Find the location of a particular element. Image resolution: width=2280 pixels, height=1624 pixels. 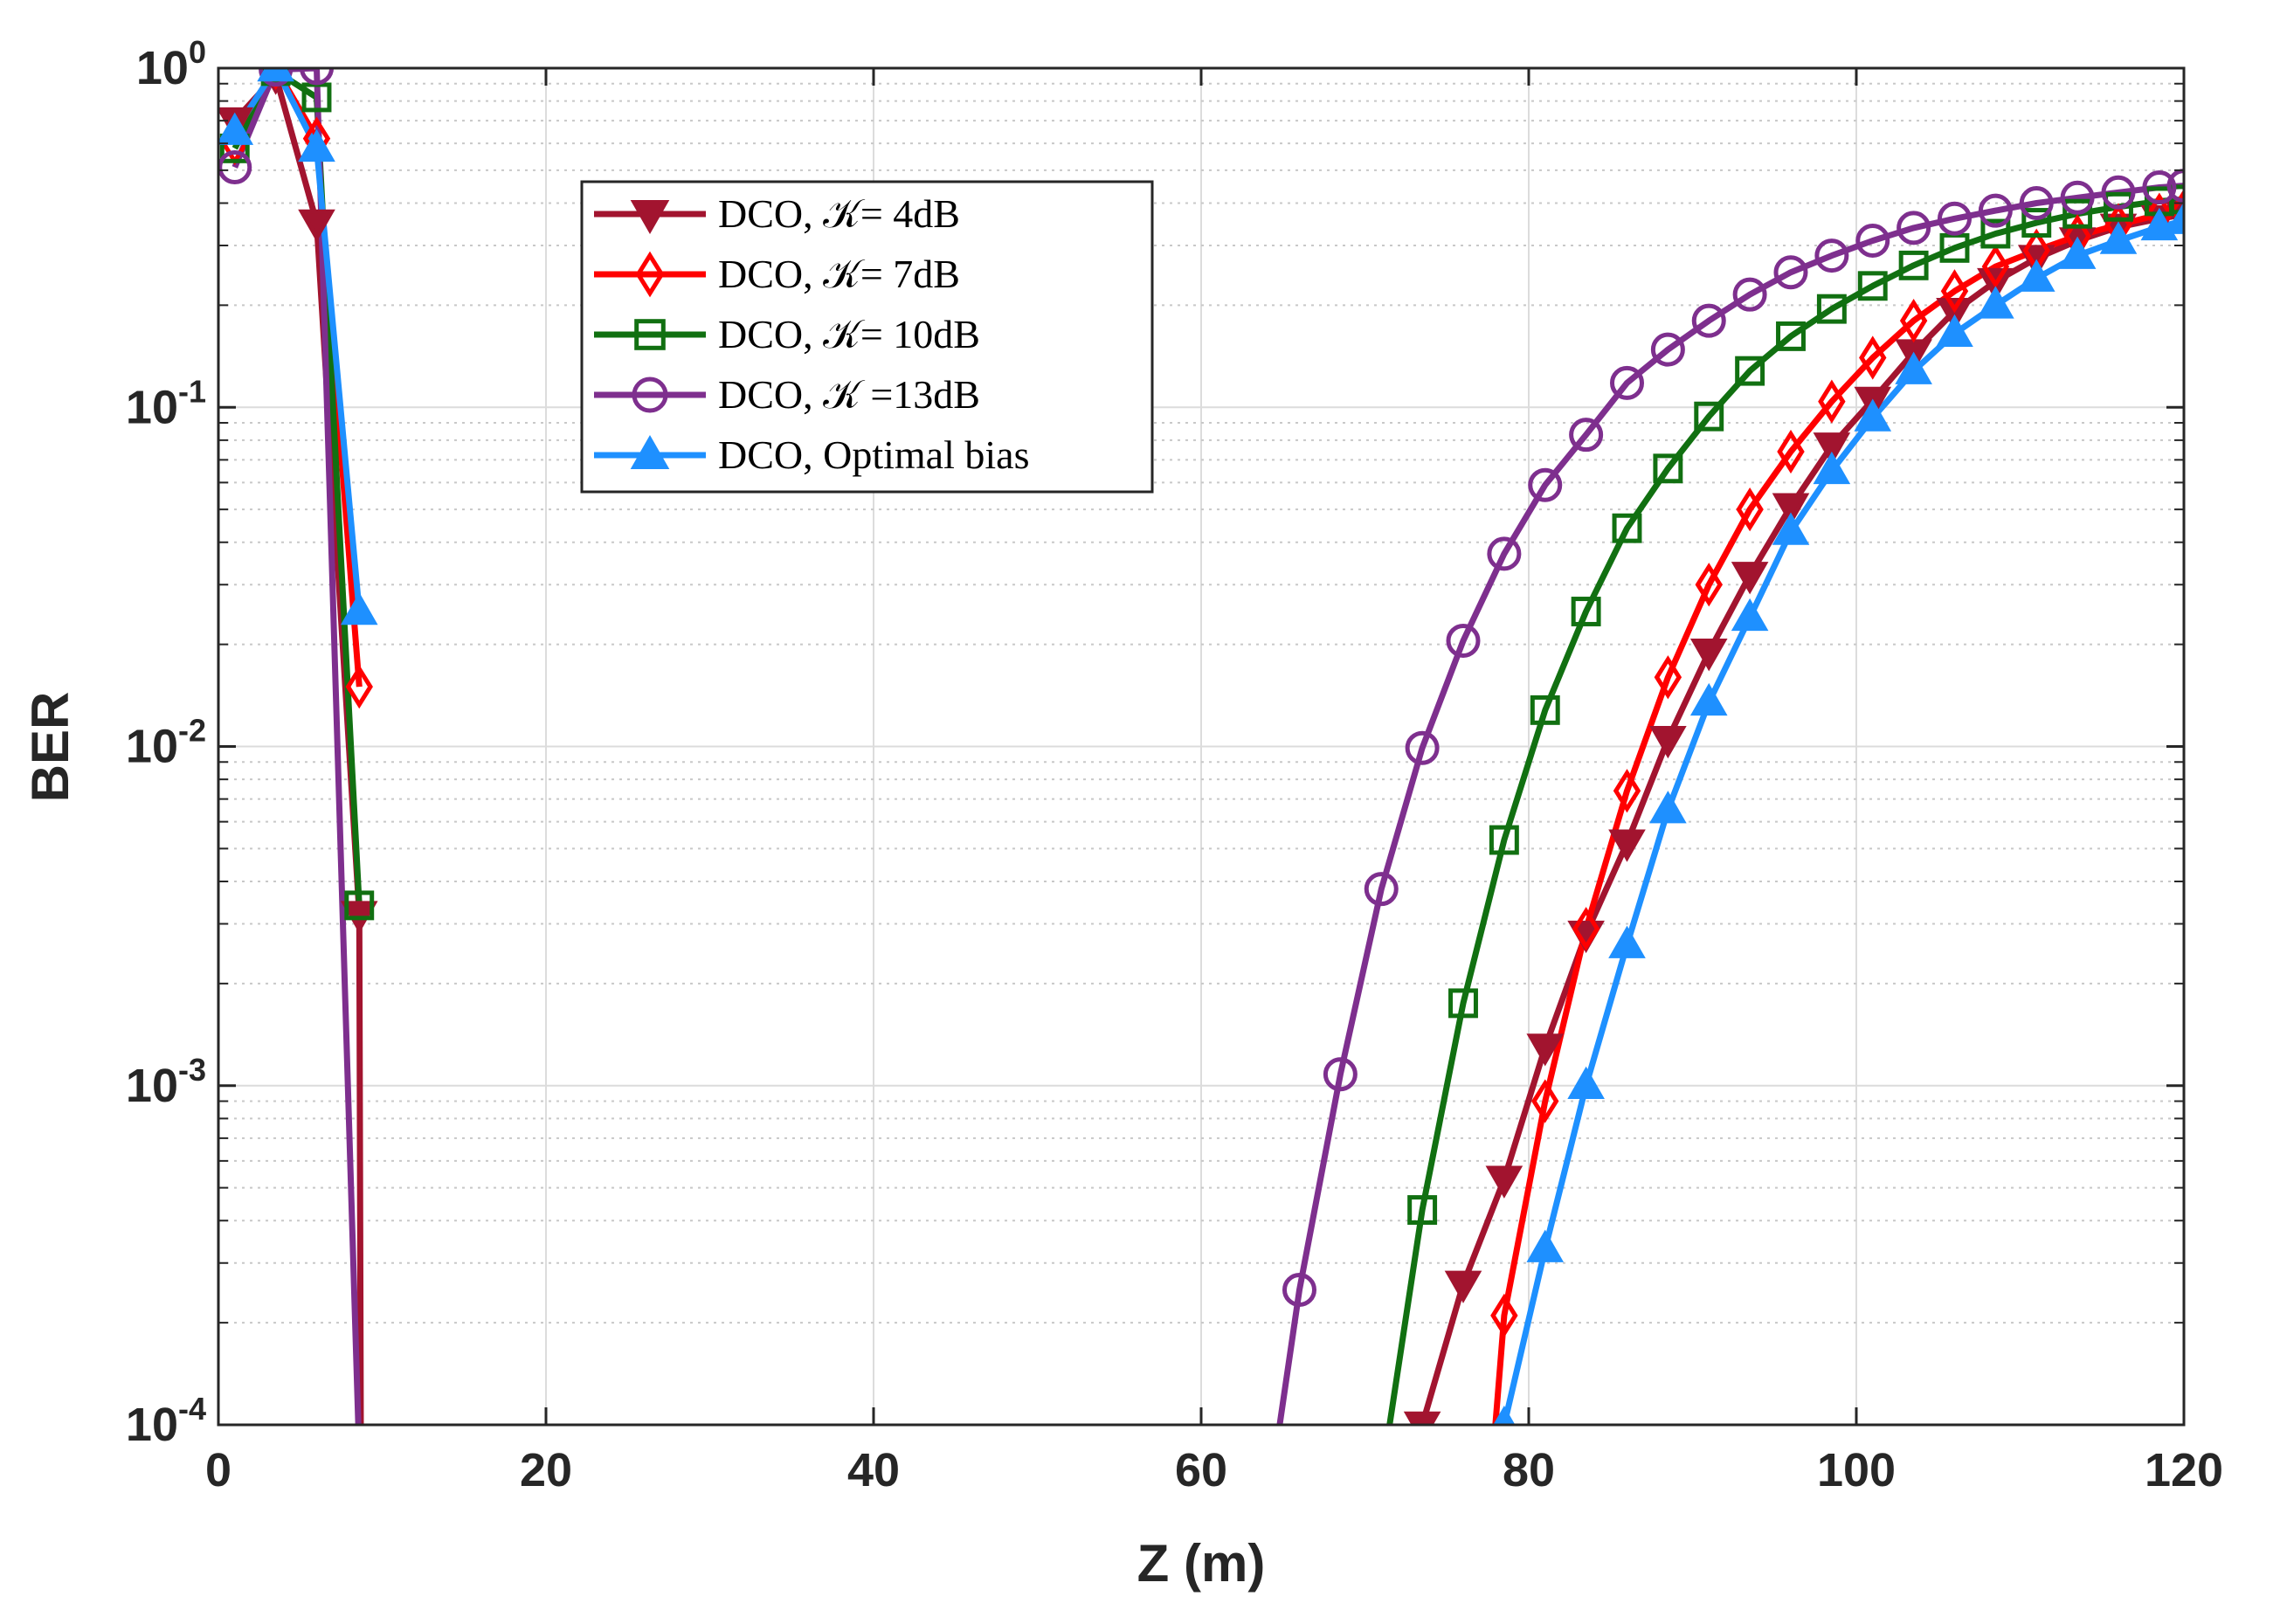

legend-label-1: DCO, 𝒦= 4dB is located at coordinates (839, 213).